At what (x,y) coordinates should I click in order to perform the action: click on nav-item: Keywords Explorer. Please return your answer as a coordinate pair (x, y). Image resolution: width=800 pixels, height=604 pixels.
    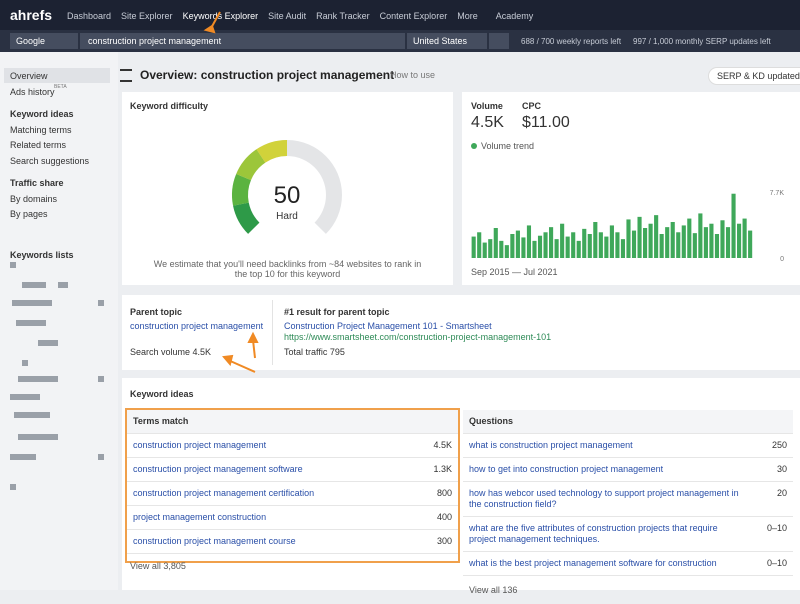
    Looking at the image, I should click on (220, 16).